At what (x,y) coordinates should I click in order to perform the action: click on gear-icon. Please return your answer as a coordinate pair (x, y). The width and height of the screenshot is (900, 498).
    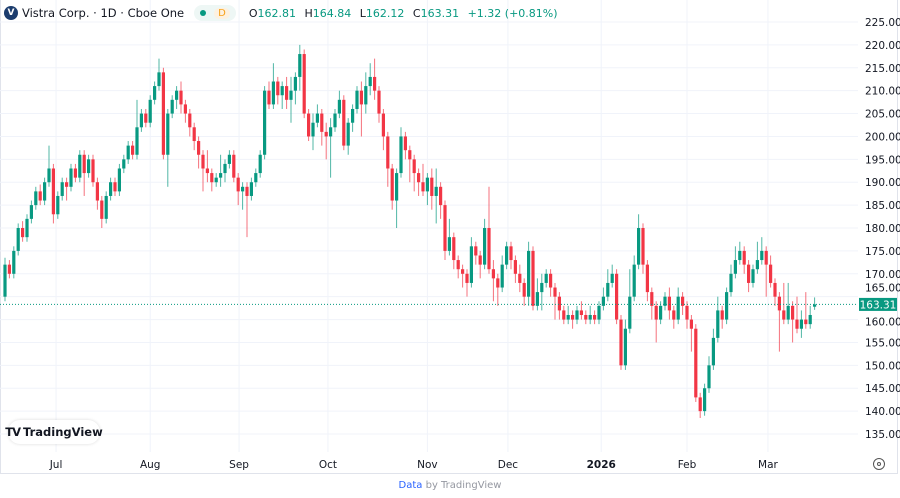
    Looking at the image, I should click on (879, 464).